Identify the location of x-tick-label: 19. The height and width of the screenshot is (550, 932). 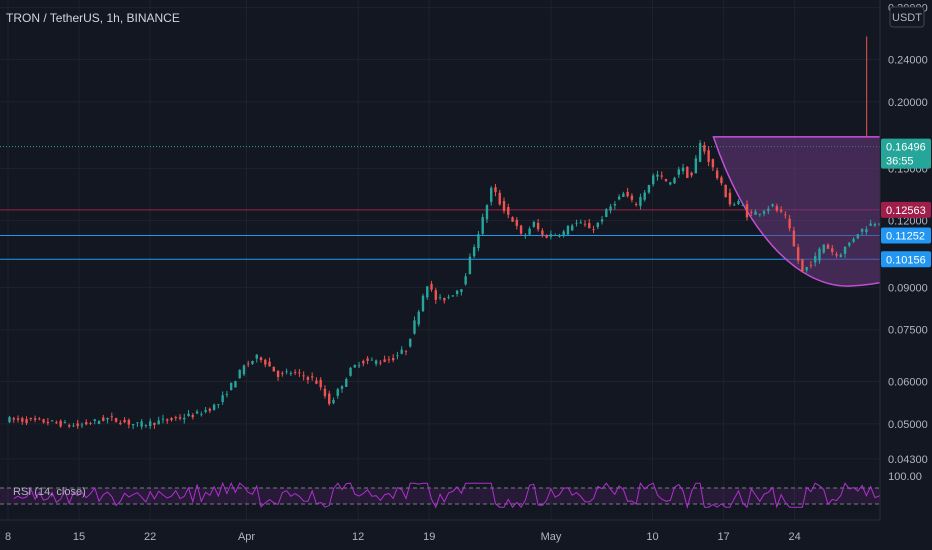
(429, 537).